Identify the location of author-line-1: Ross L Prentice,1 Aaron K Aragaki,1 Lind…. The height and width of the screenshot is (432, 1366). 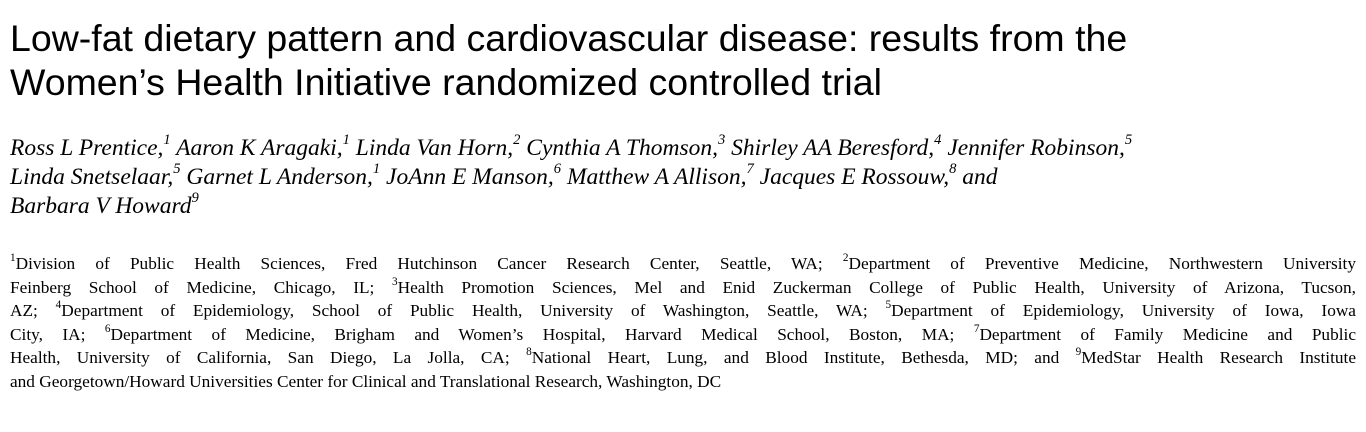
(683, 147).